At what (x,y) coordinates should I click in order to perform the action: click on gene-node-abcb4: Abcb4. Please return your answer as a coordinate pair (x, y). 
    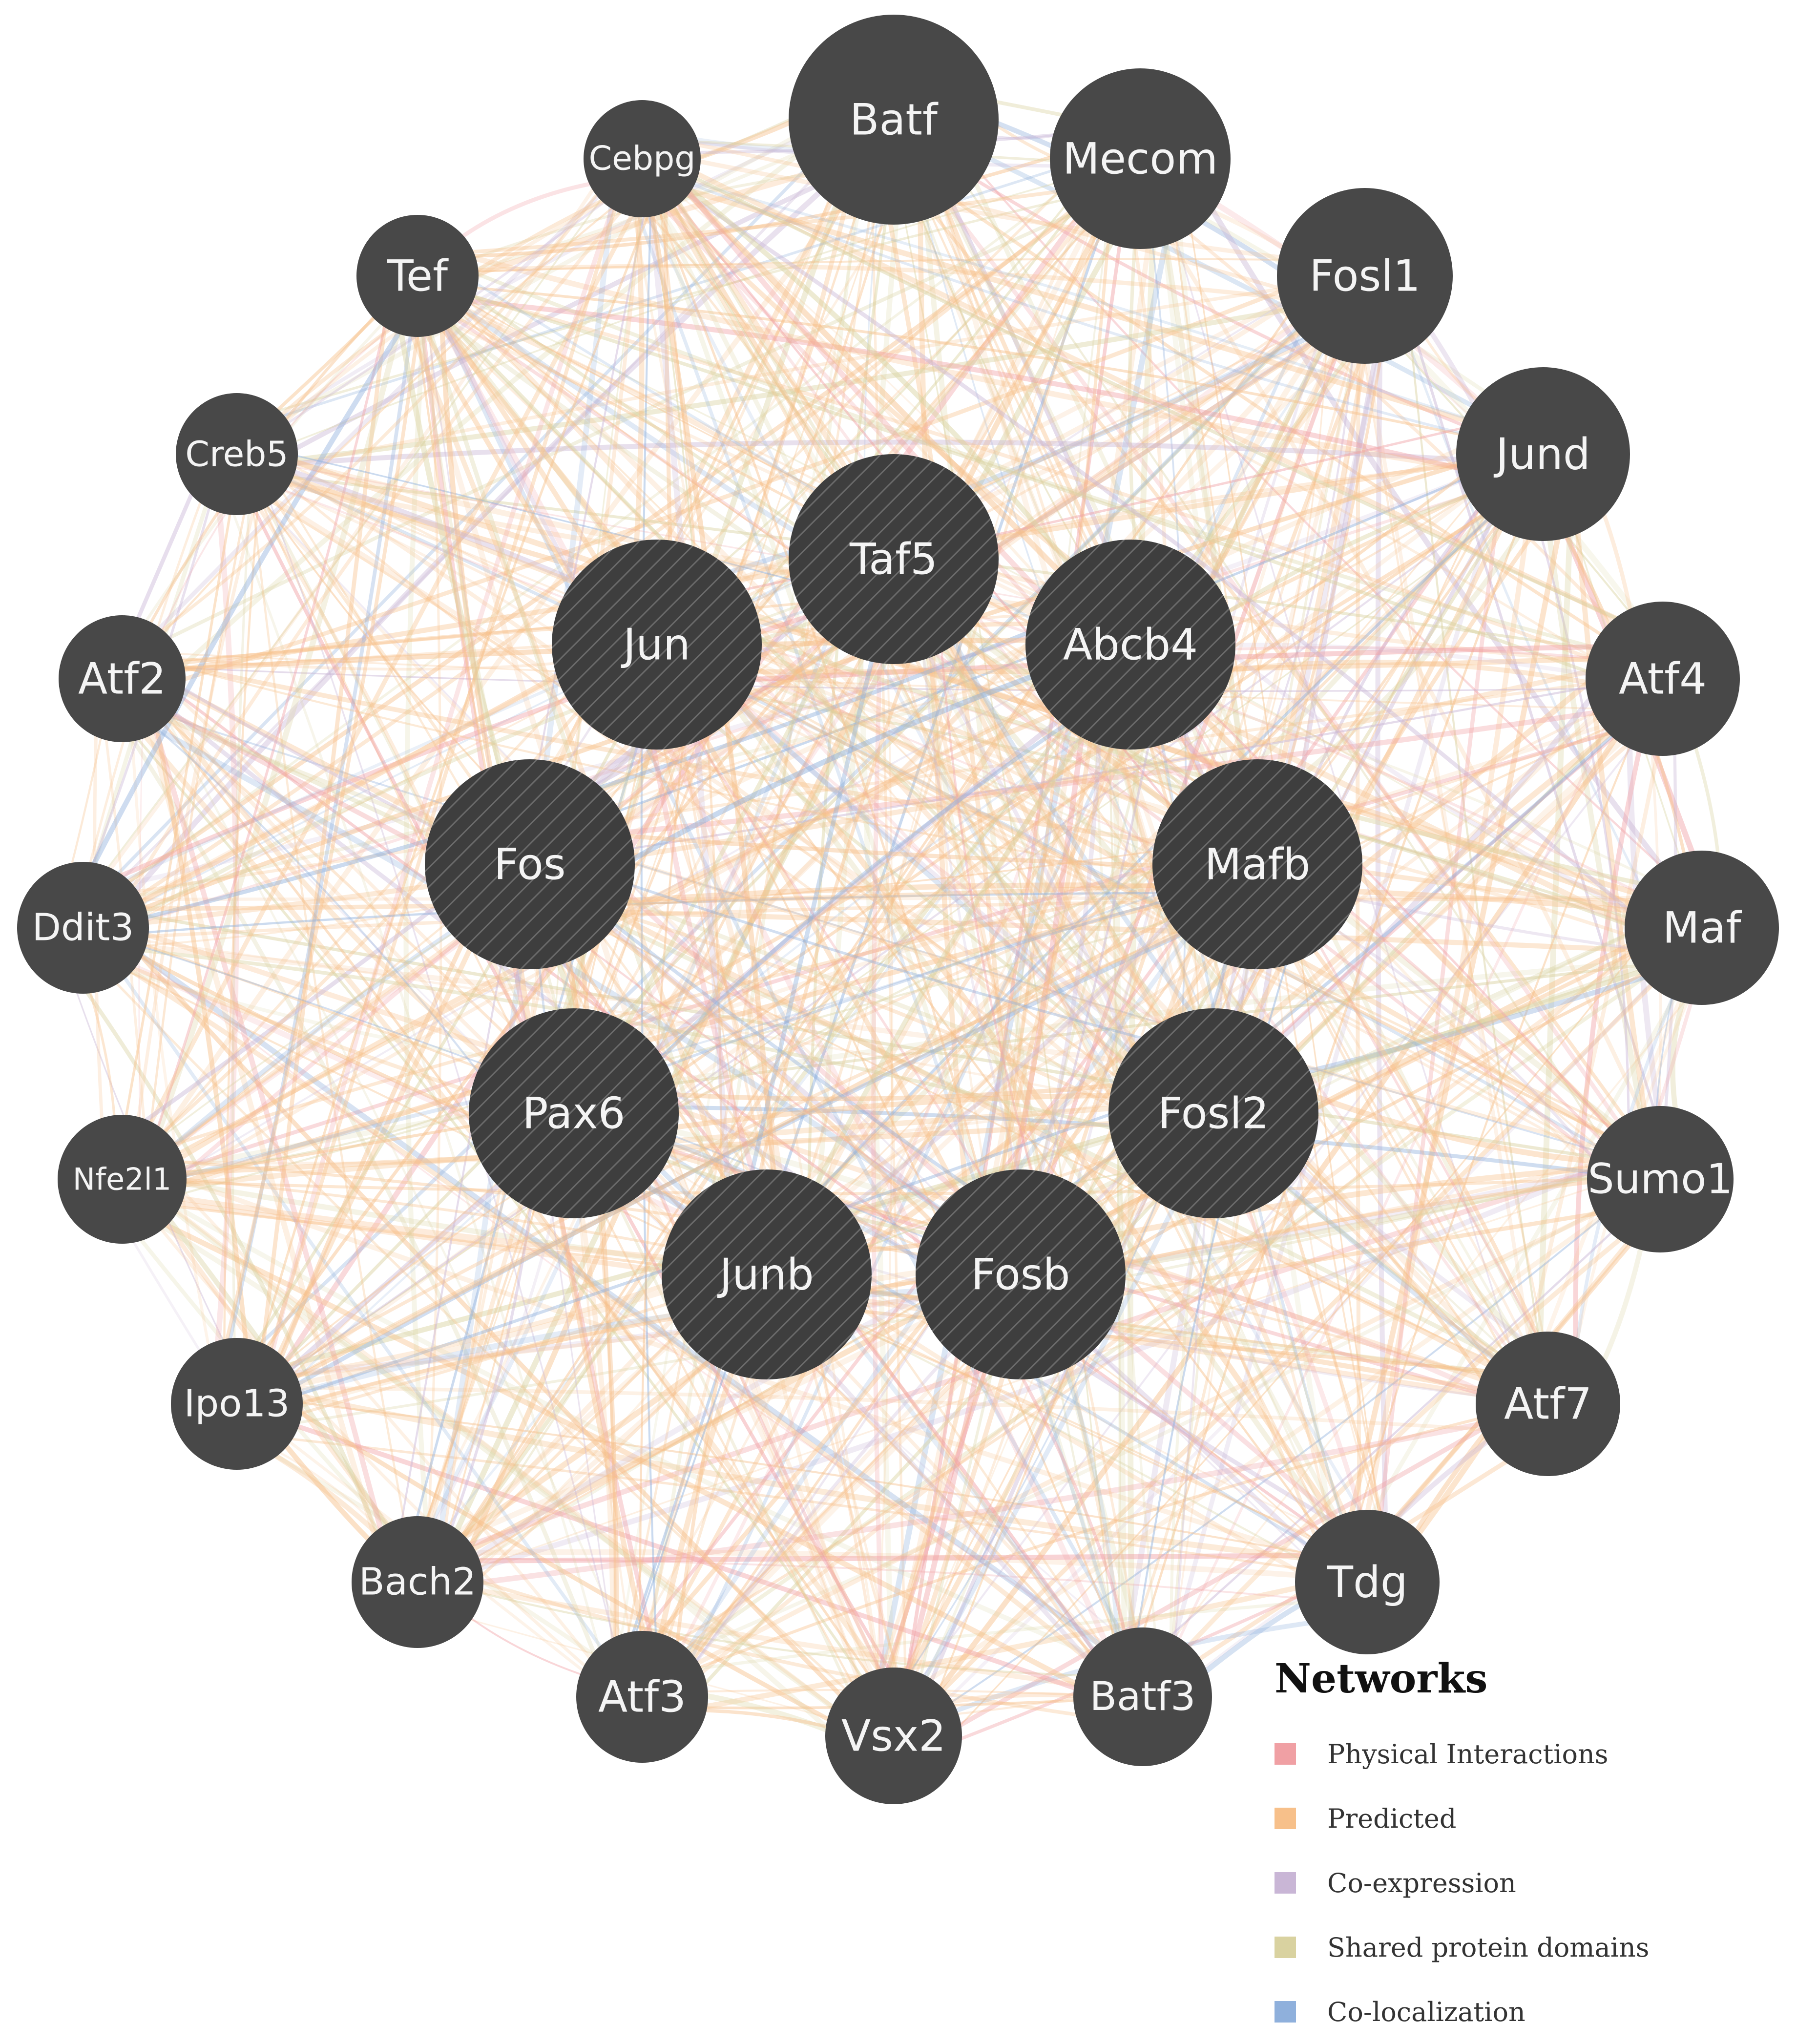
    Looking at the image, I should click on (1130, 645).